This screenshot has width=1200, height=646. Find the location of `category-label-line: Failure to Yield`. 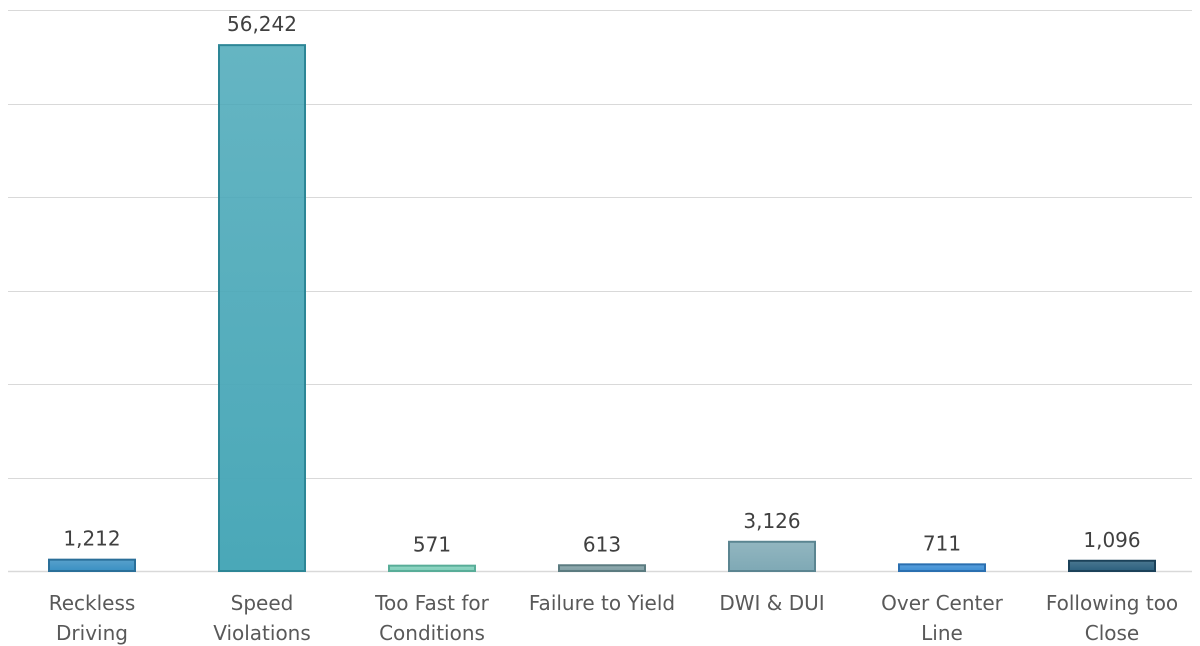

category-label-line: Failure to Yield is located at coordinates (602, 603).